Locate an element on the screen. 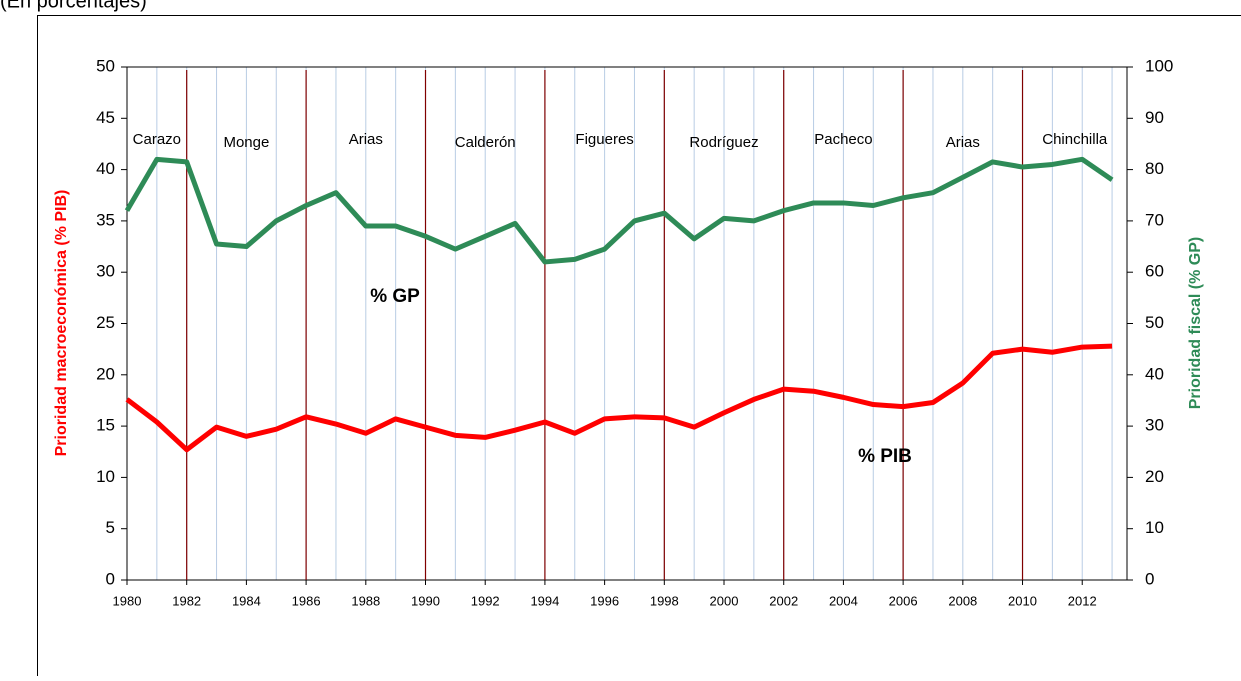  period-label: Figueres is located at coordinates (604, 139).